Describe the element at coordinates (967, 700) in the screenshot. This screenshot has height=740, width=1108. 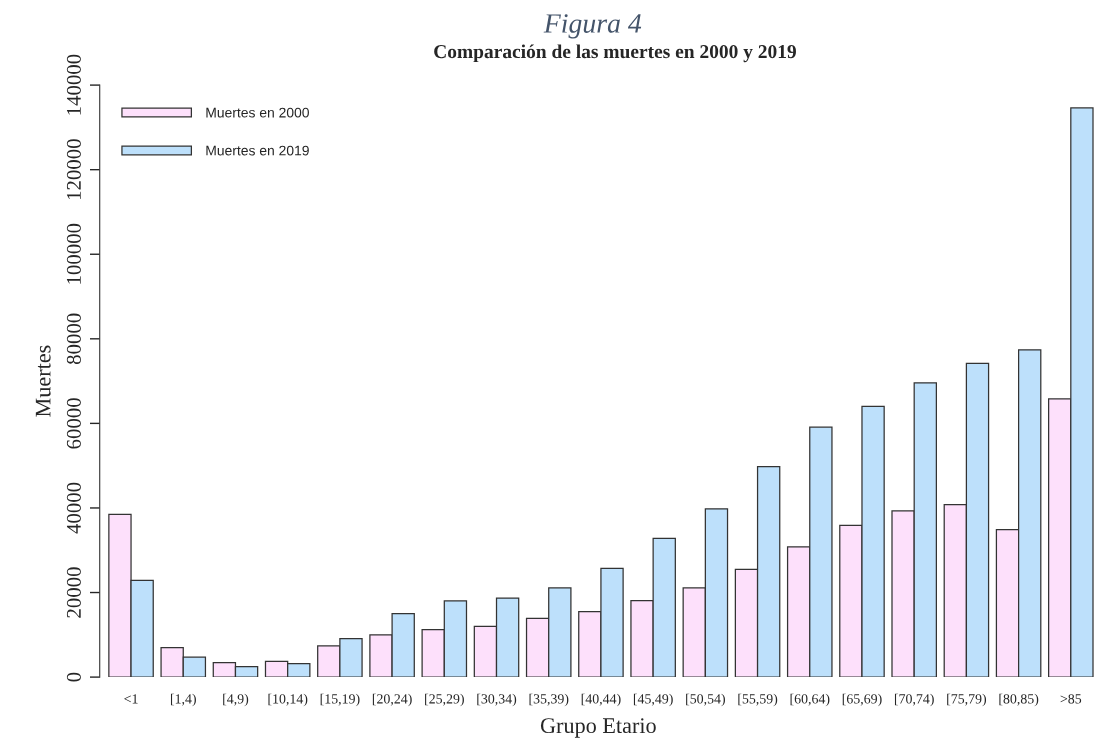
I see `x-tick-label: [75,79)` at that location.